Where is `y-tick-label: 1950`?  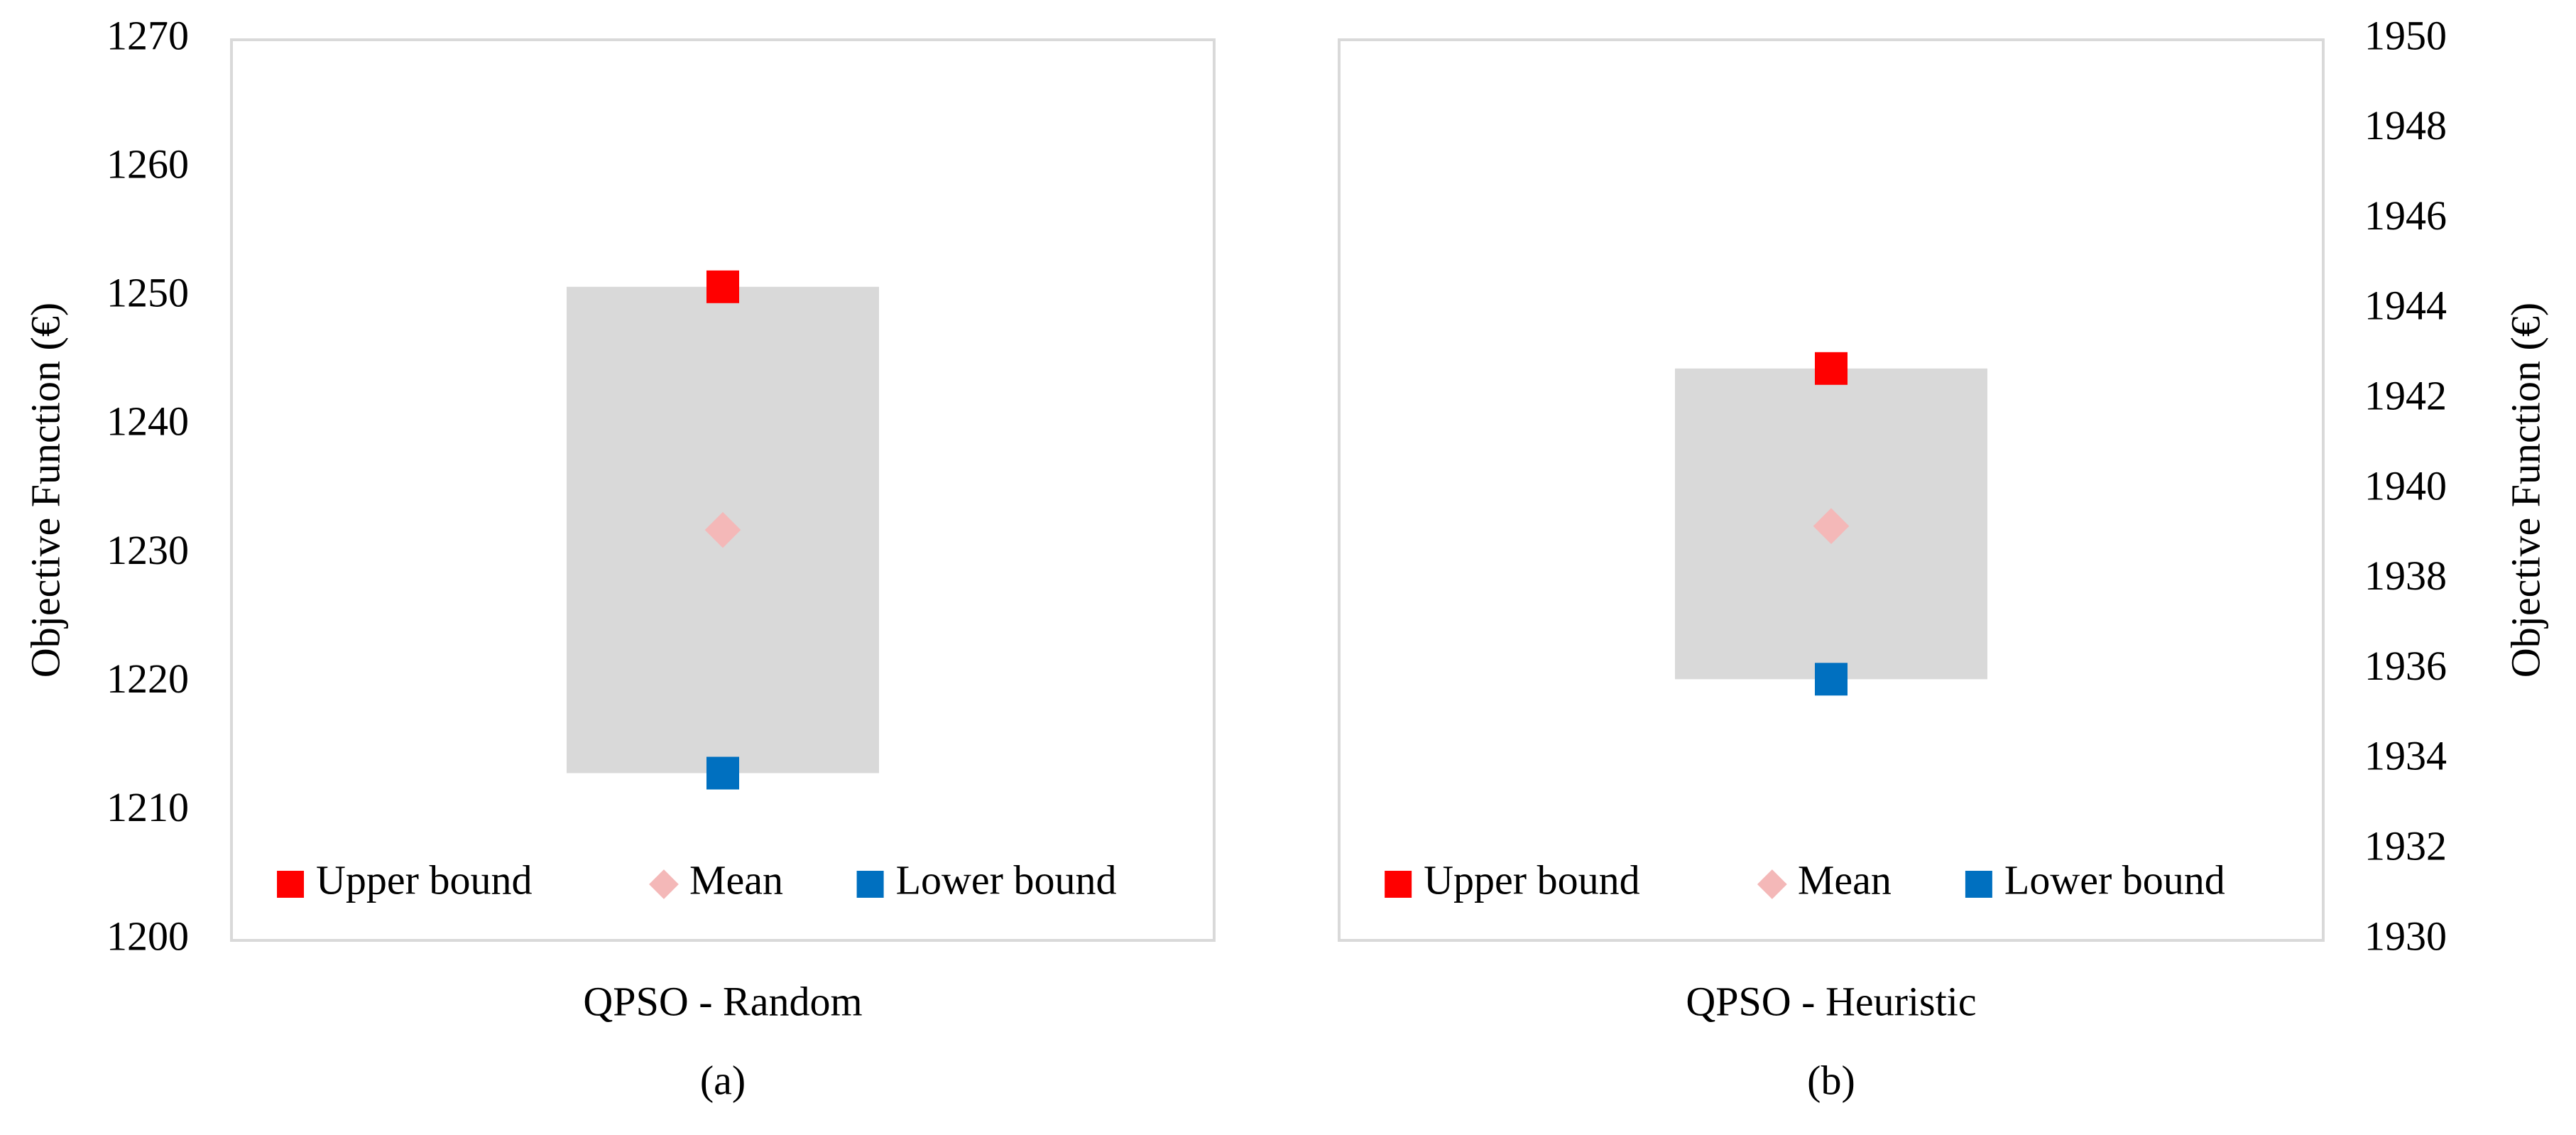
y-tick-label: 1950 is located at coordinates (2405, 35).